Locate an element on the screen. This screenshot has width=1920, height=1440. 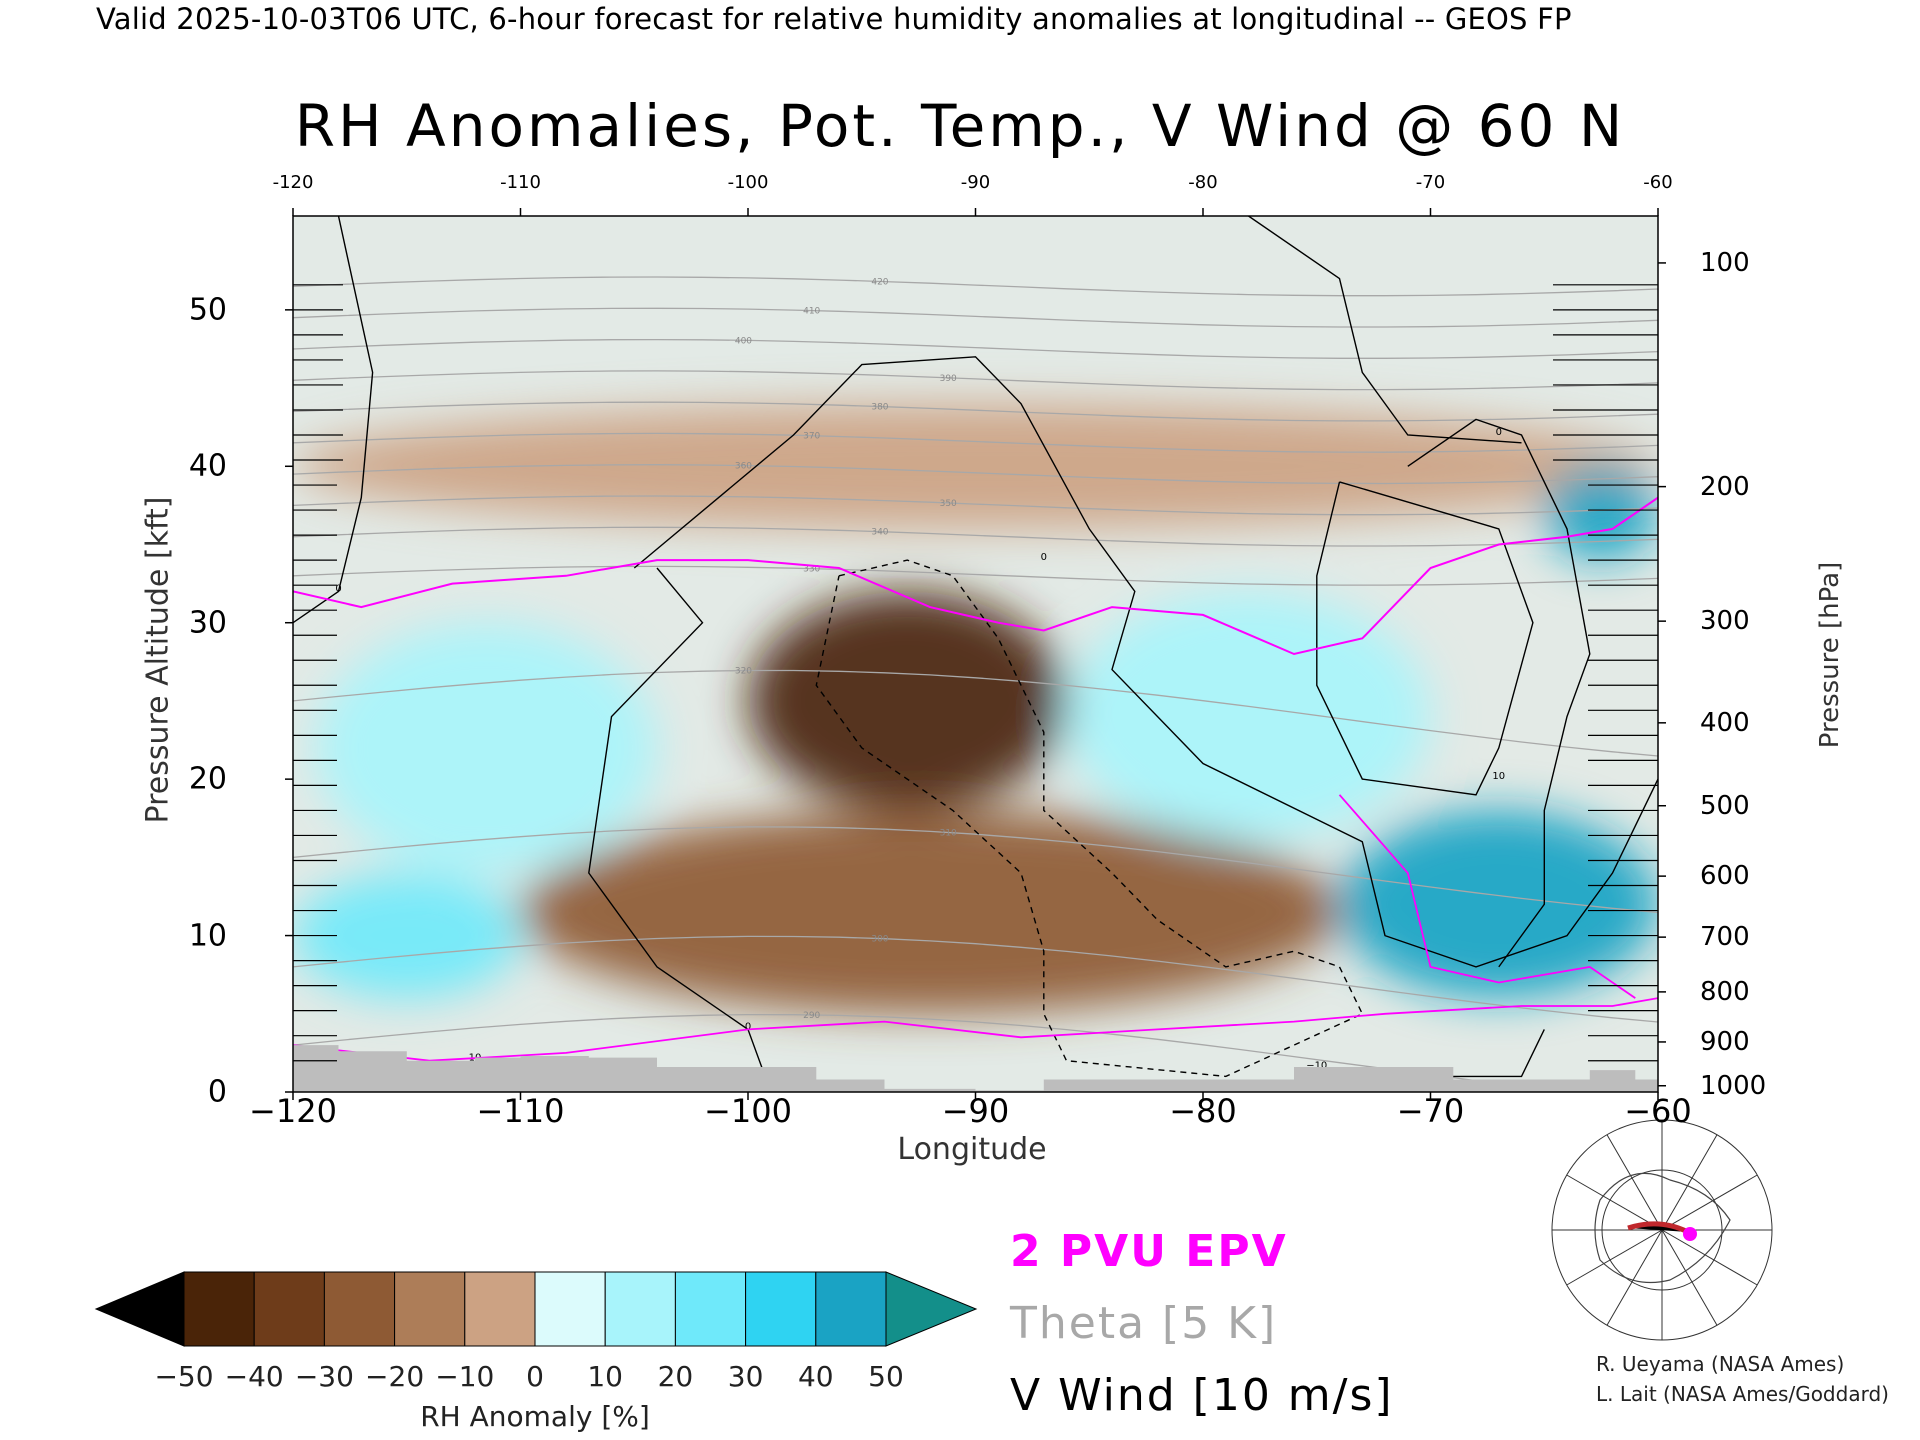
epv-2pvu-line is located at coordinates (975, 576).